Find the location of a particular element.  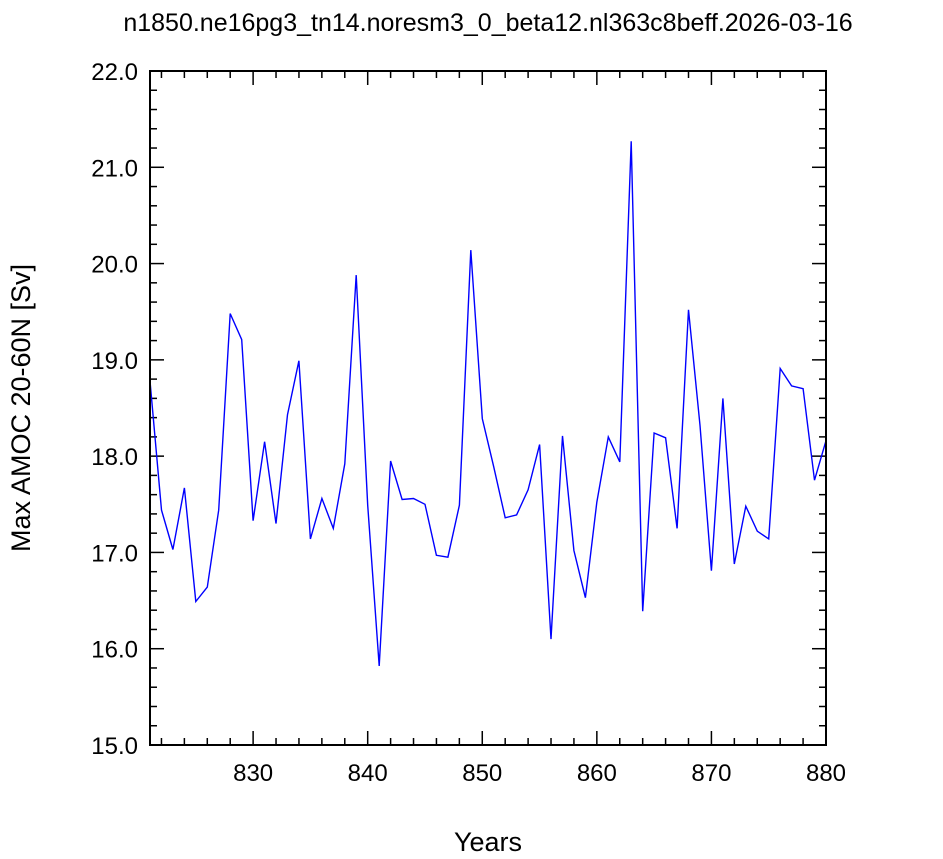

x-axis-title: Years is located at coordinates (488, 842).